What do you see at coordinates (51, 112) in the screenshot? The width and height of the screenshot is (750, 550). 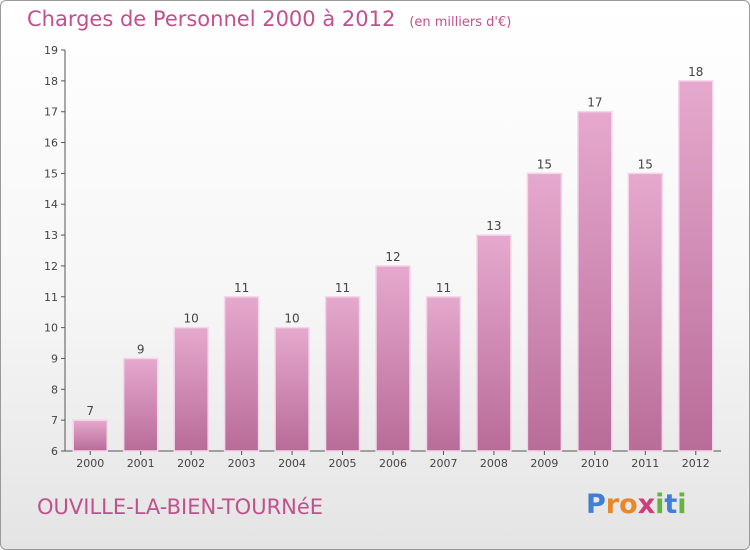 I see `y-tick-label: 17` at bounding box center [51, 112].